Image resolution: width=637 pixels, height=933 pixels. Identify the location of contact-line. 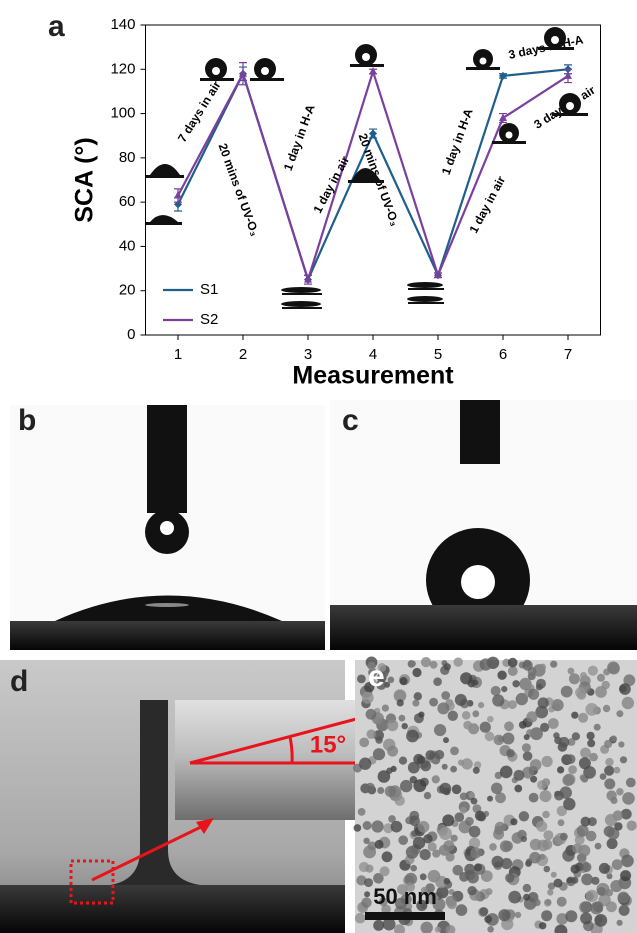
(275, 740).